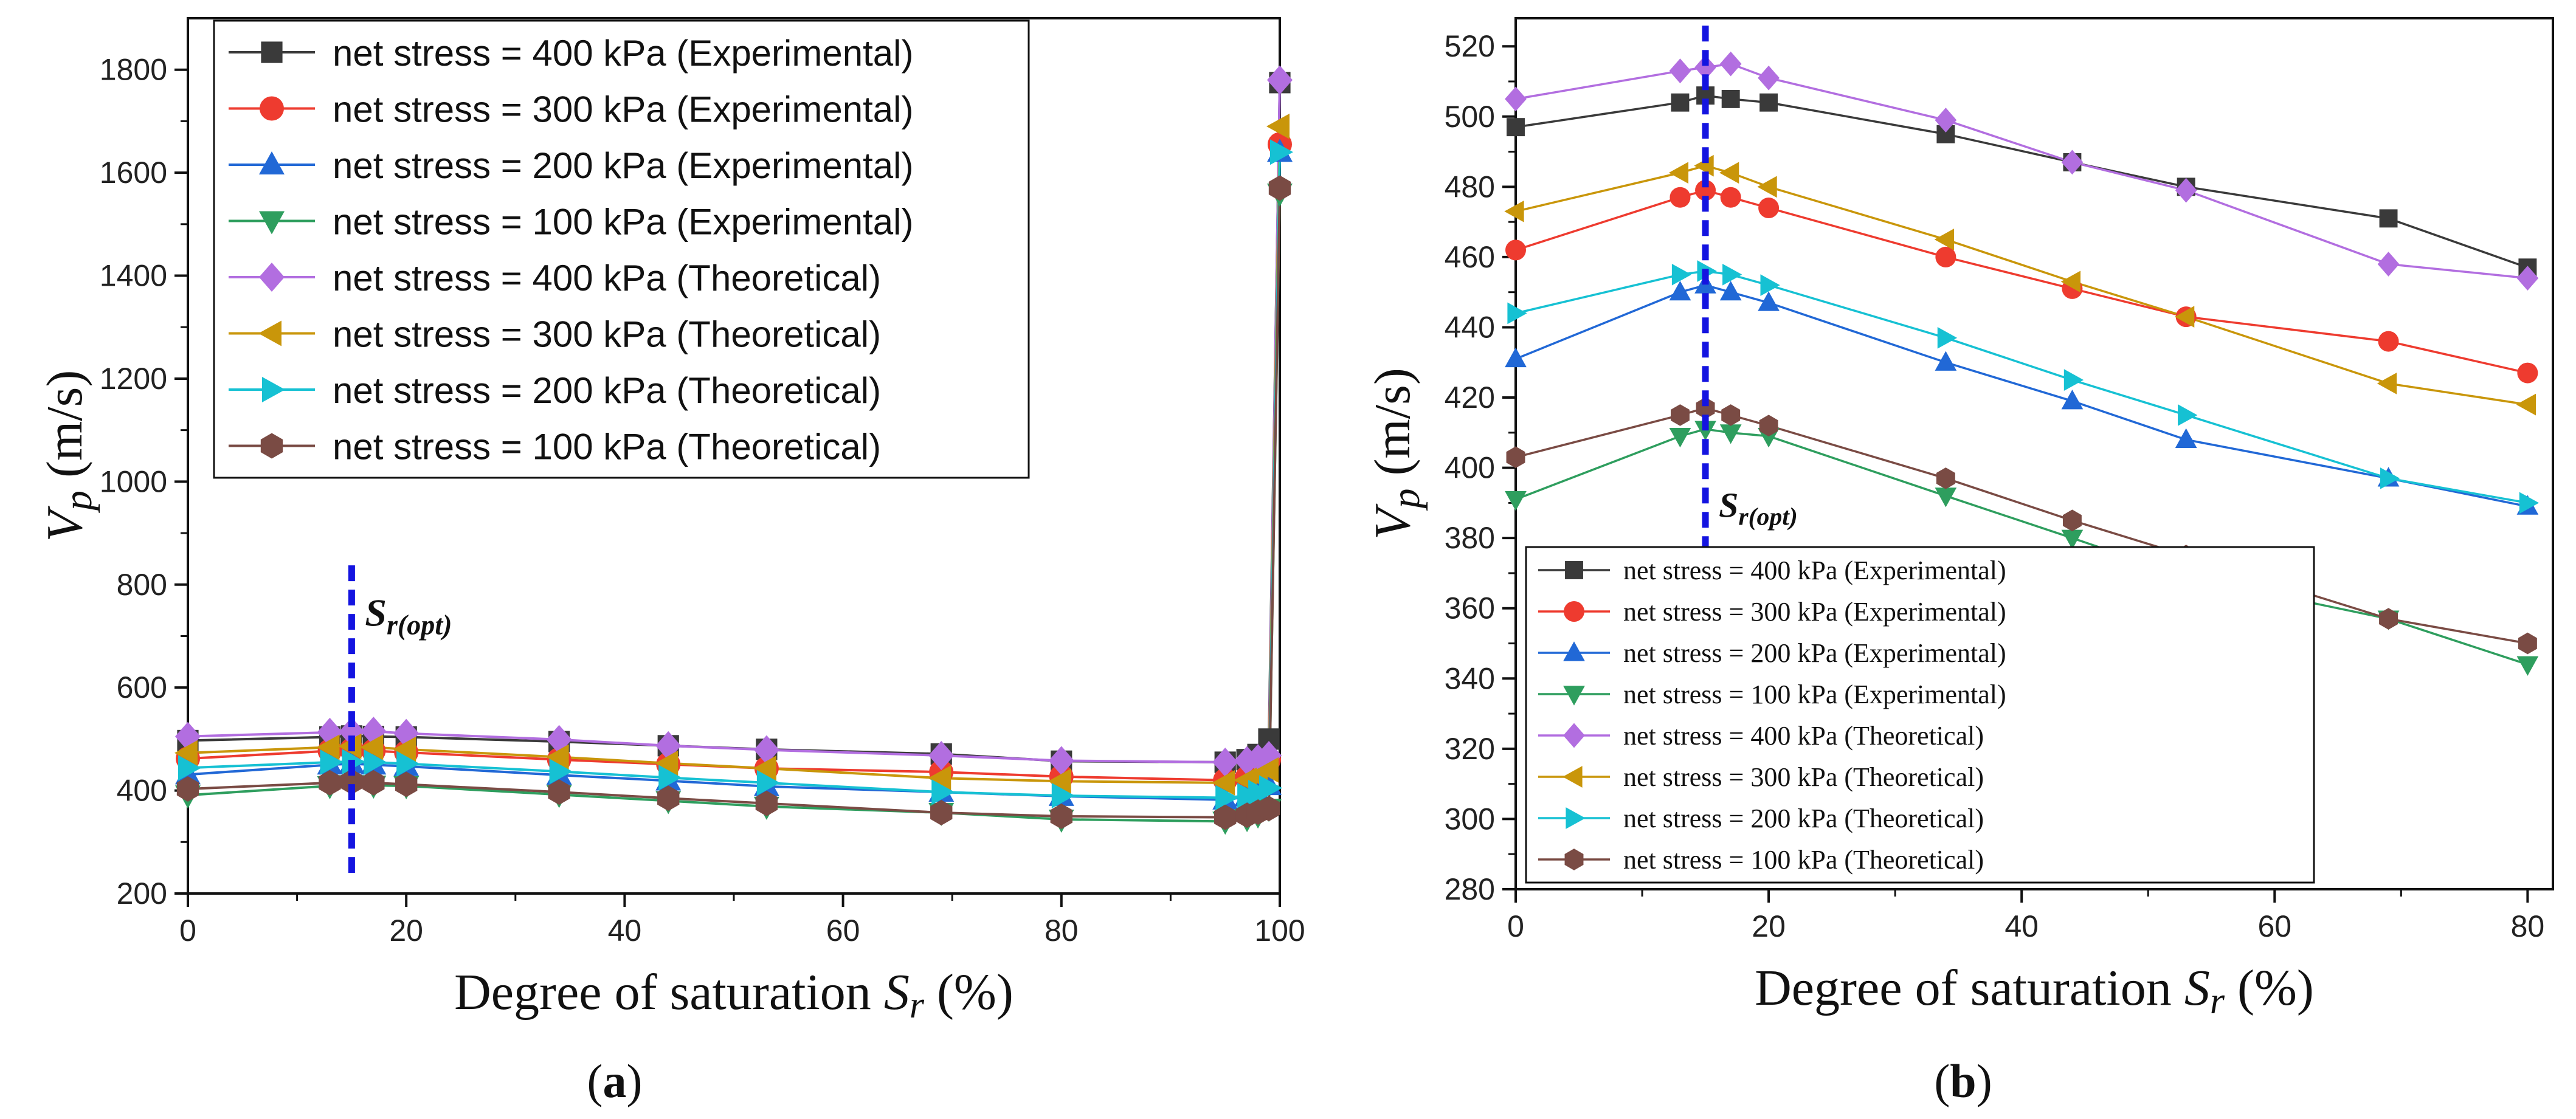  I want to click on panel-a-x-axis-title: Degree of saturation Sr (%), so click(733, 995).